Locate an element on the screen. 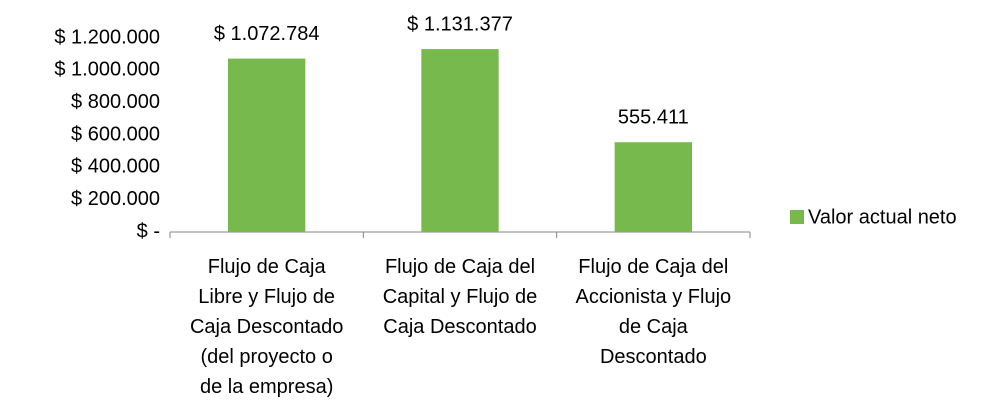 The width and height of the screenshot is (996, 407). y-tick-label: $ 600.000 is located at coordinates (115, 134).